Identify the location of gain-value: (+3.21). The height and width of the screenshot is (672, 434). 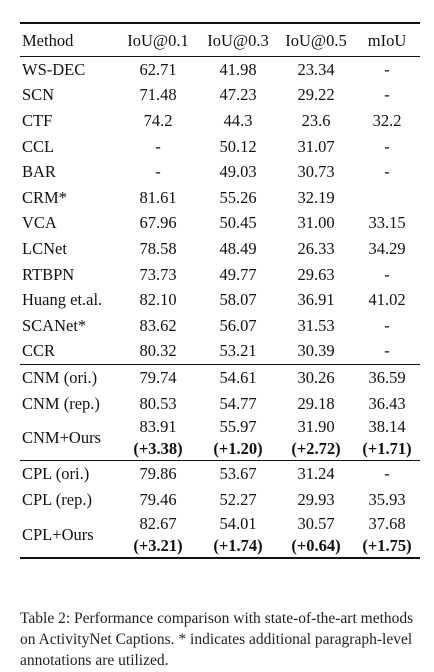
(158, 545).